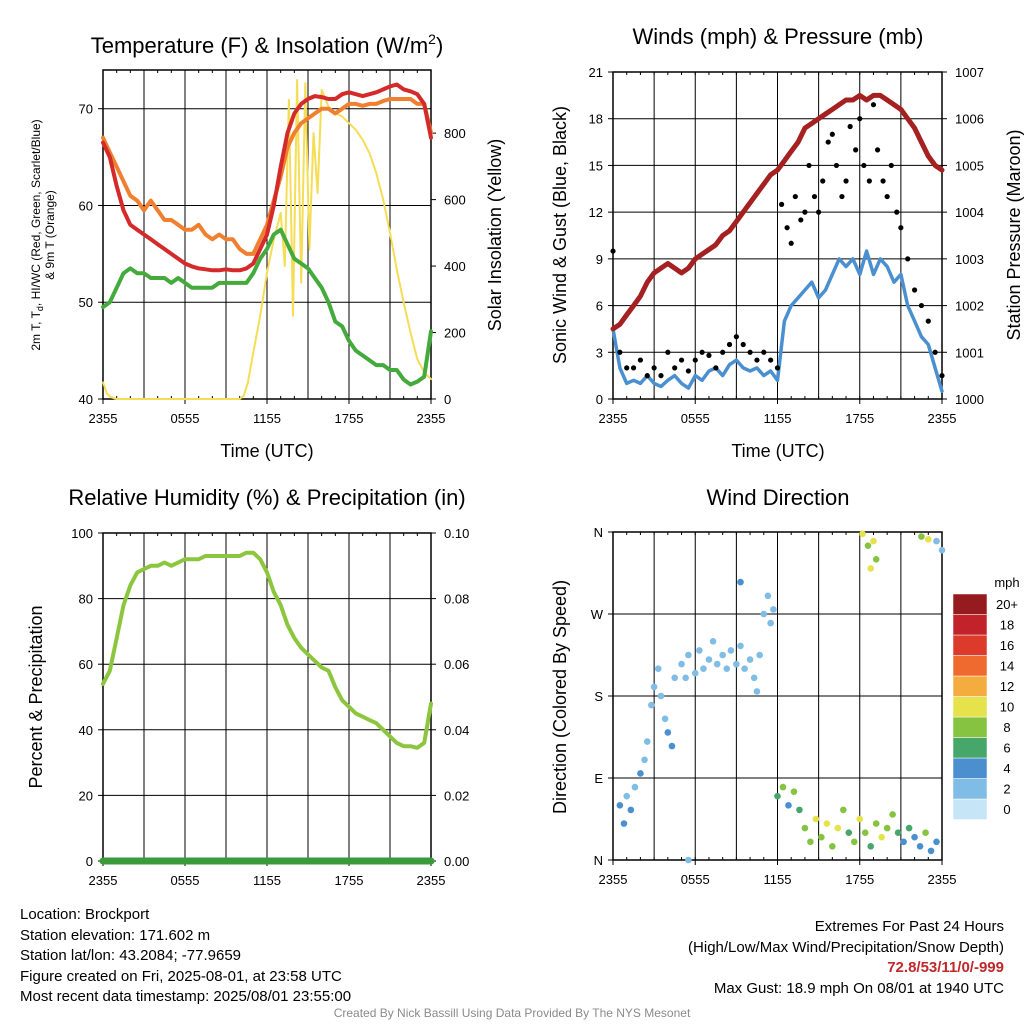  Describe the element at coordinates (455, 266) in the screenshot. I see `y-right-tick-label: 400` at that location.